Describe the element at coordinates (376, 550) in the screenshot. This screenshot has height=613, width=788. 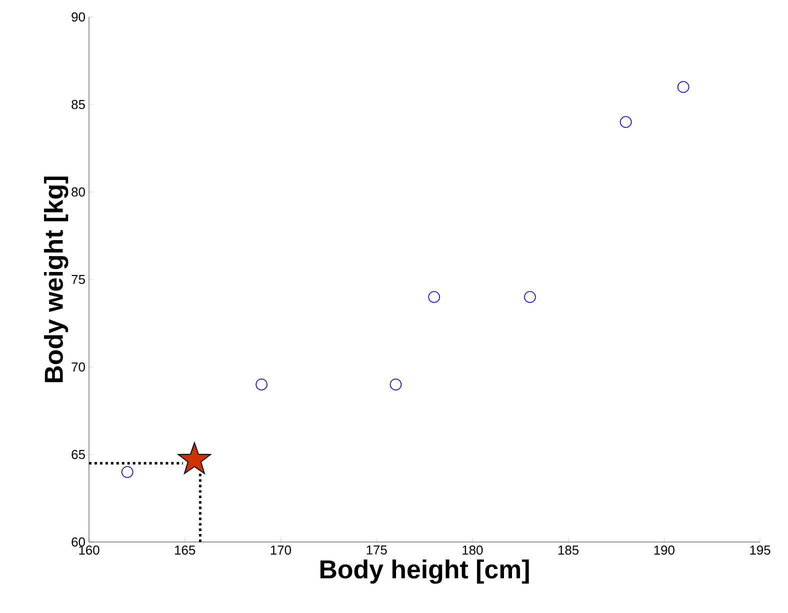
I see `x-tick-label: 175` at that location.